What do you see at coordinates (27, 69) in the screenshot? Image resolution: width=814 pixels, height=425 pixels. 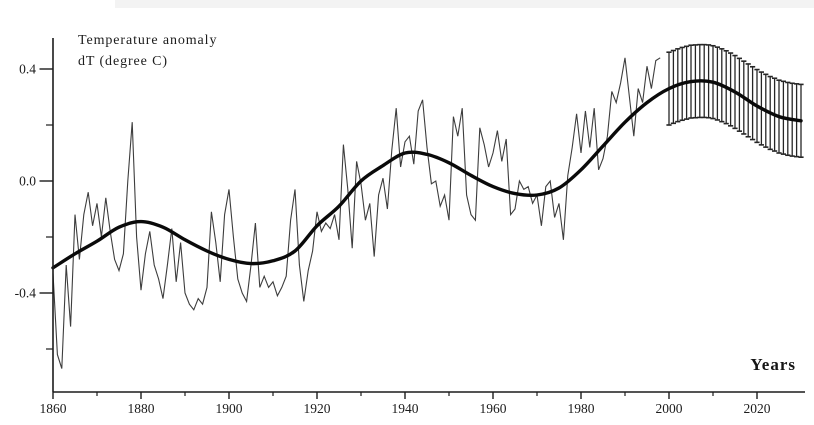 I see `y-tick-label: 0.4` at bounding box center [27, 69].